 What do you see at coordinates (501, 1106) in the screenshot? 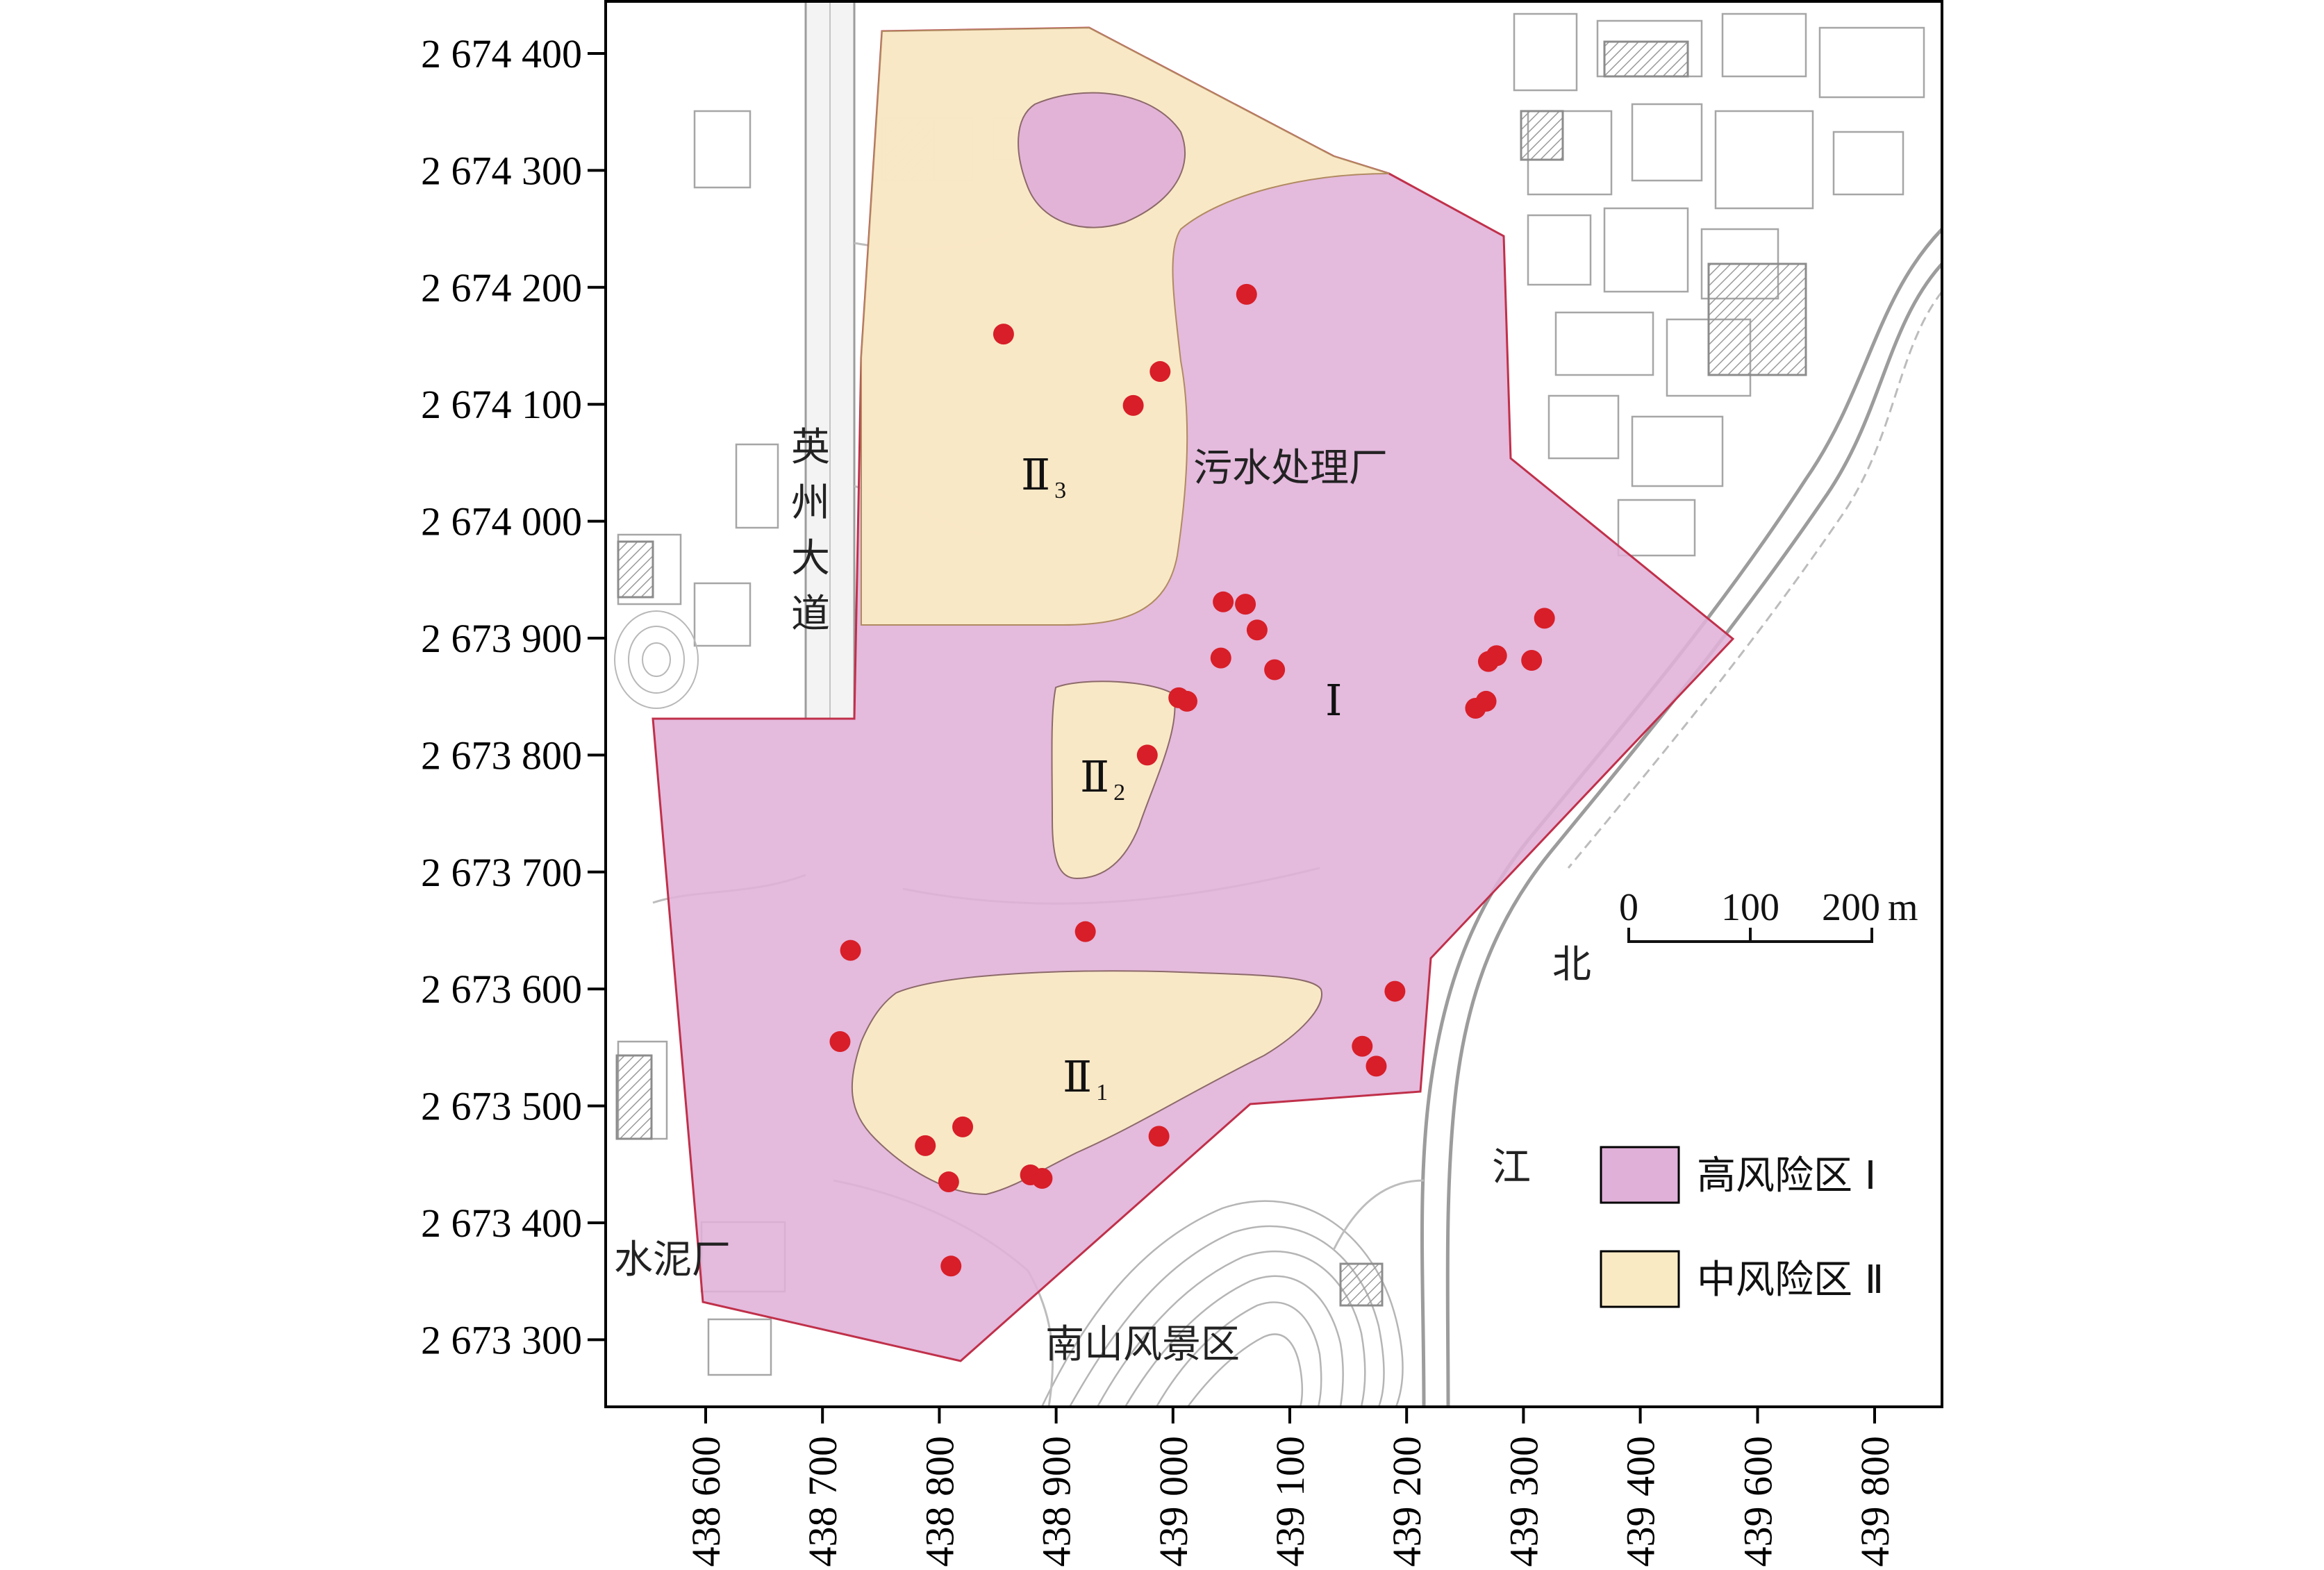
I see `y-tick-label-9: 2 673 500` at bounding box center [501, 1106].